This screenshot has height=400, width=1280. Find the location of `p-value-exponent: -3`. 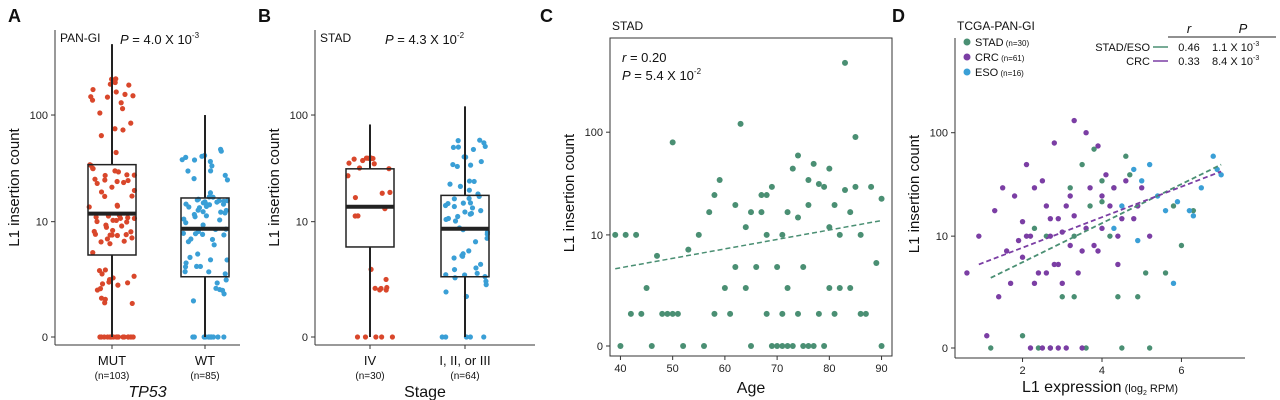

p-value-exponent: -3 is located at coordinates (196, 35).